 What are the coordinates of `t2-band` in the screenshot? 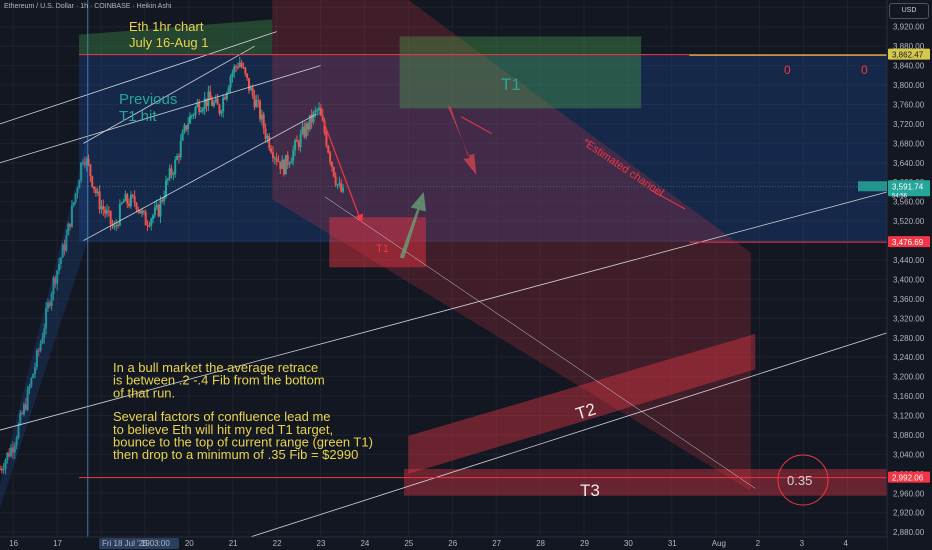 It's located at (582, 403).